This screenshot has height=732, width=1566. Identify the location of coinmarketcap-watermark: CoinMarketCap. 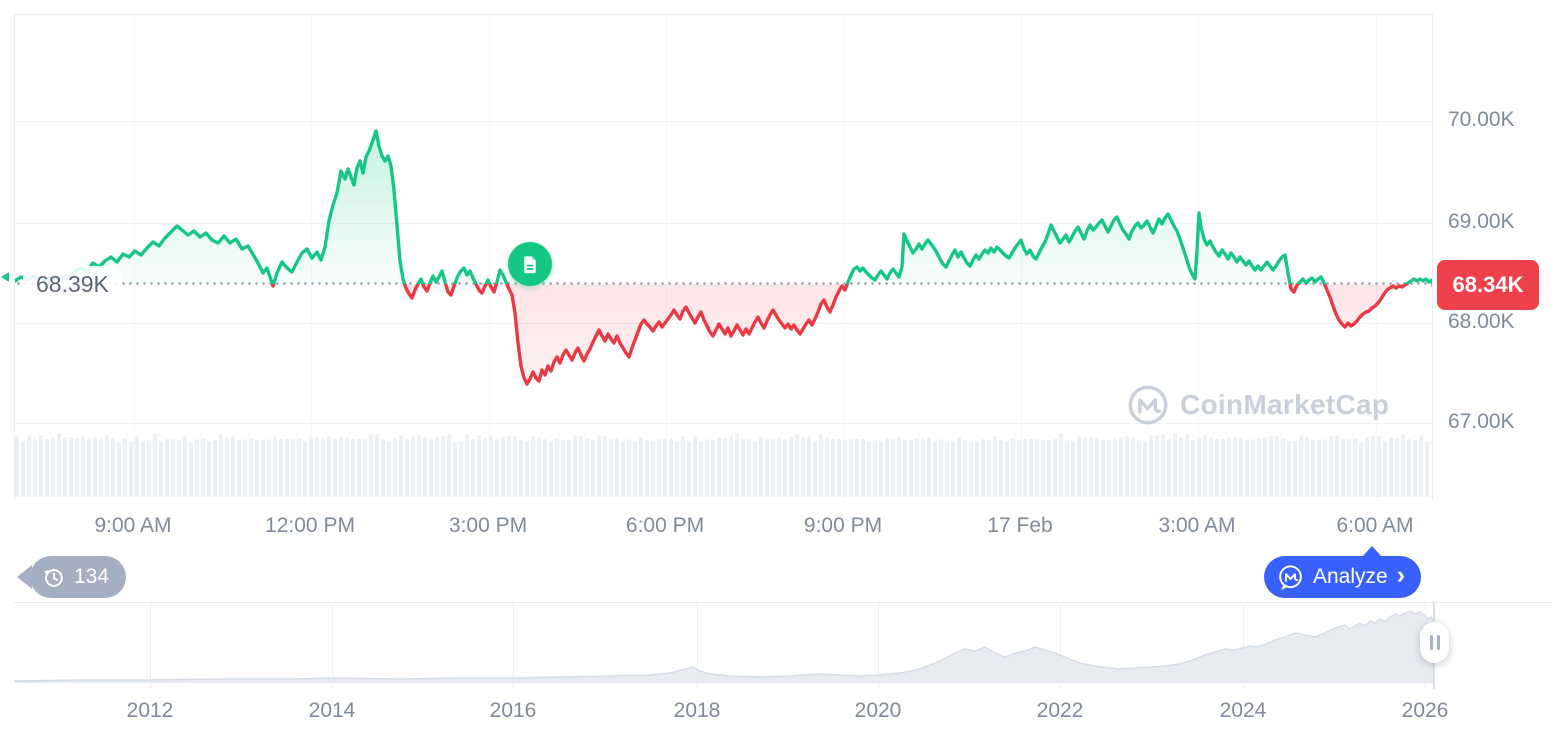
(1258, 405).